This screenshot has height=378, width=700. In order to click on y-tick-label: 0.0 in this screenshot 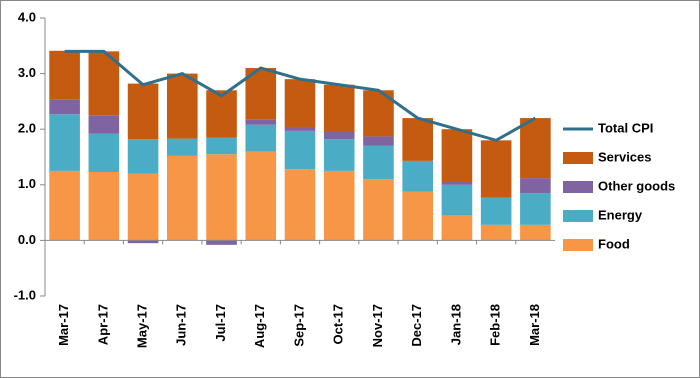, I will do `click(27, 239)`.